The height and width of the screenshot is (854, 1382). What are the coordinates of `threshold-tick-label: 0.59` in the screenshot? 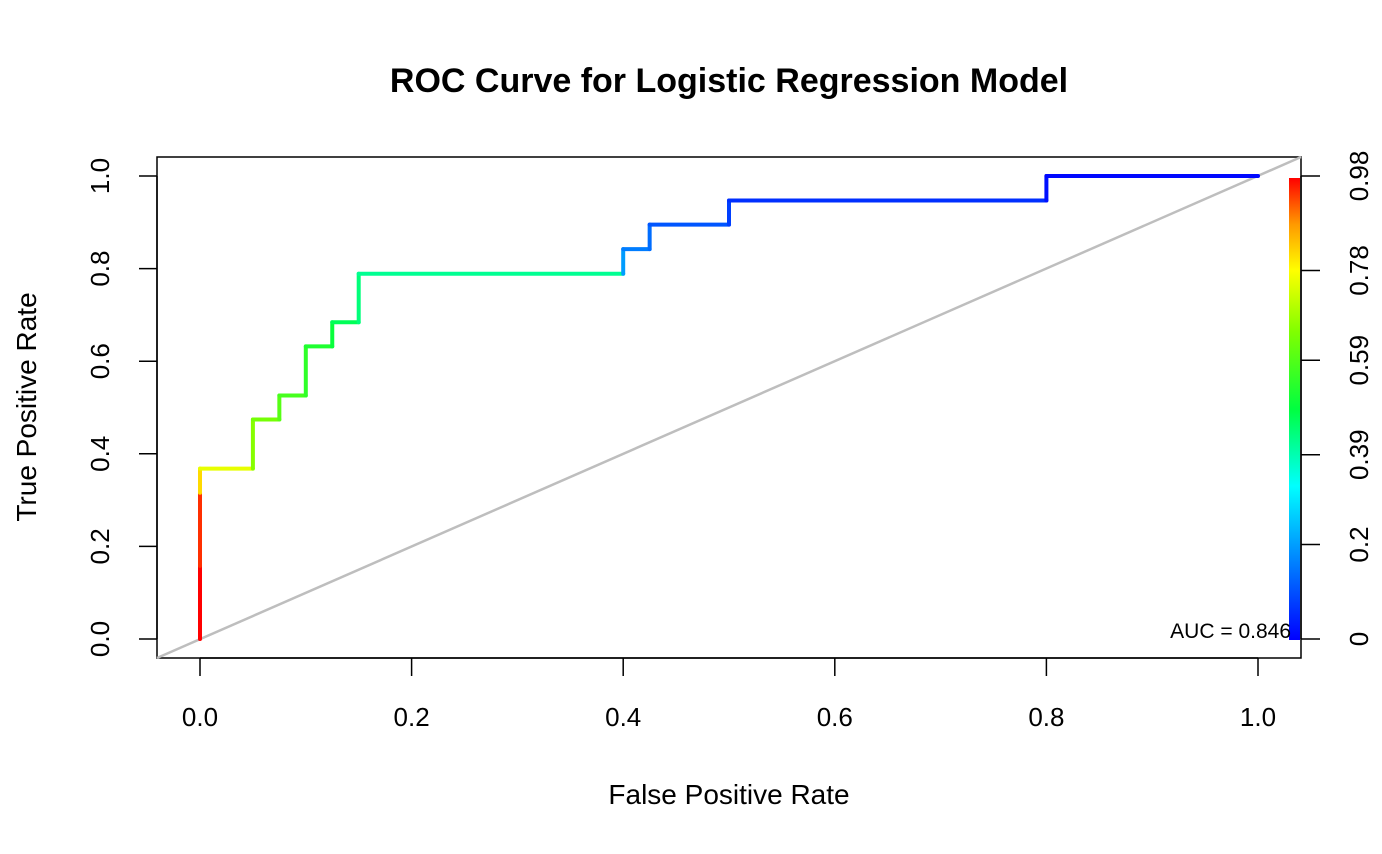 It's located at (1359, 360).